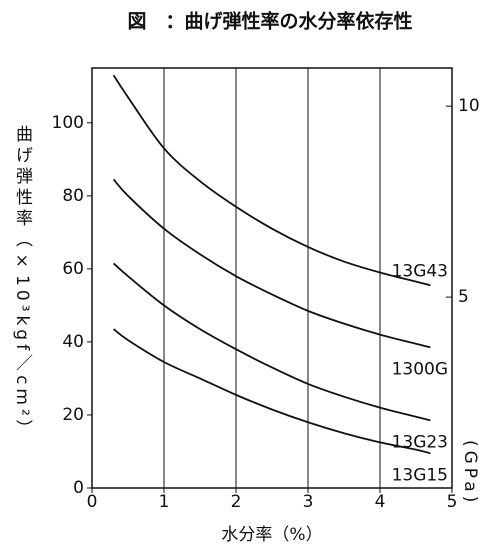 The height and width of the screenshot is (553, 500). I want to click on series-label: 1300G, so click(420, 369).